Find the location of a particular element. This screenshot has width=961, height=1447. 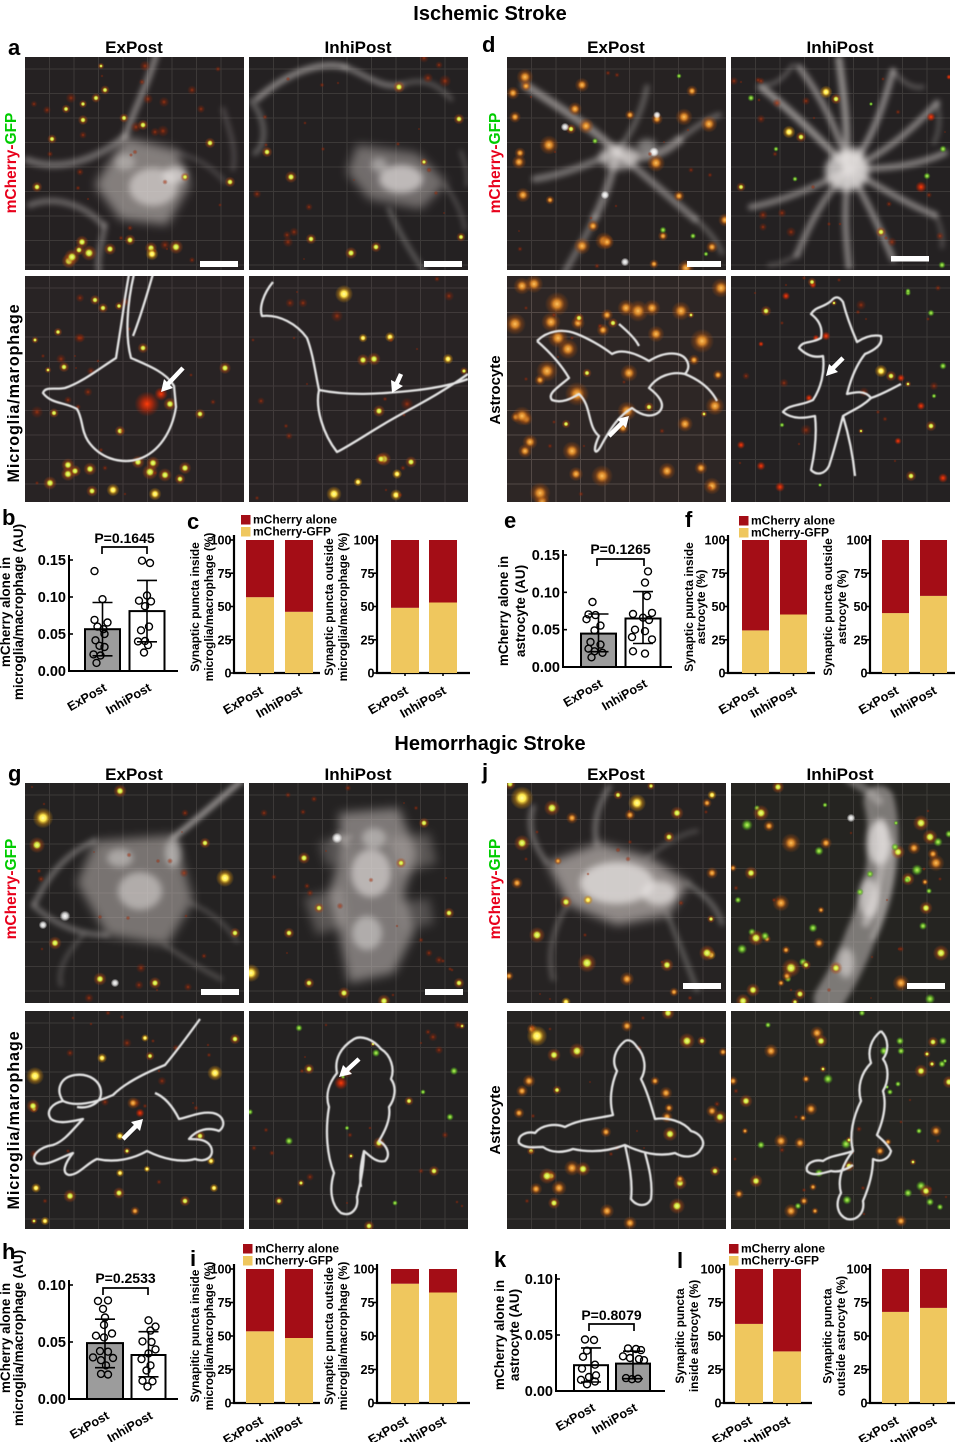

svg-text: outside astrocyte (%) is located at coordinates (841, 1336).